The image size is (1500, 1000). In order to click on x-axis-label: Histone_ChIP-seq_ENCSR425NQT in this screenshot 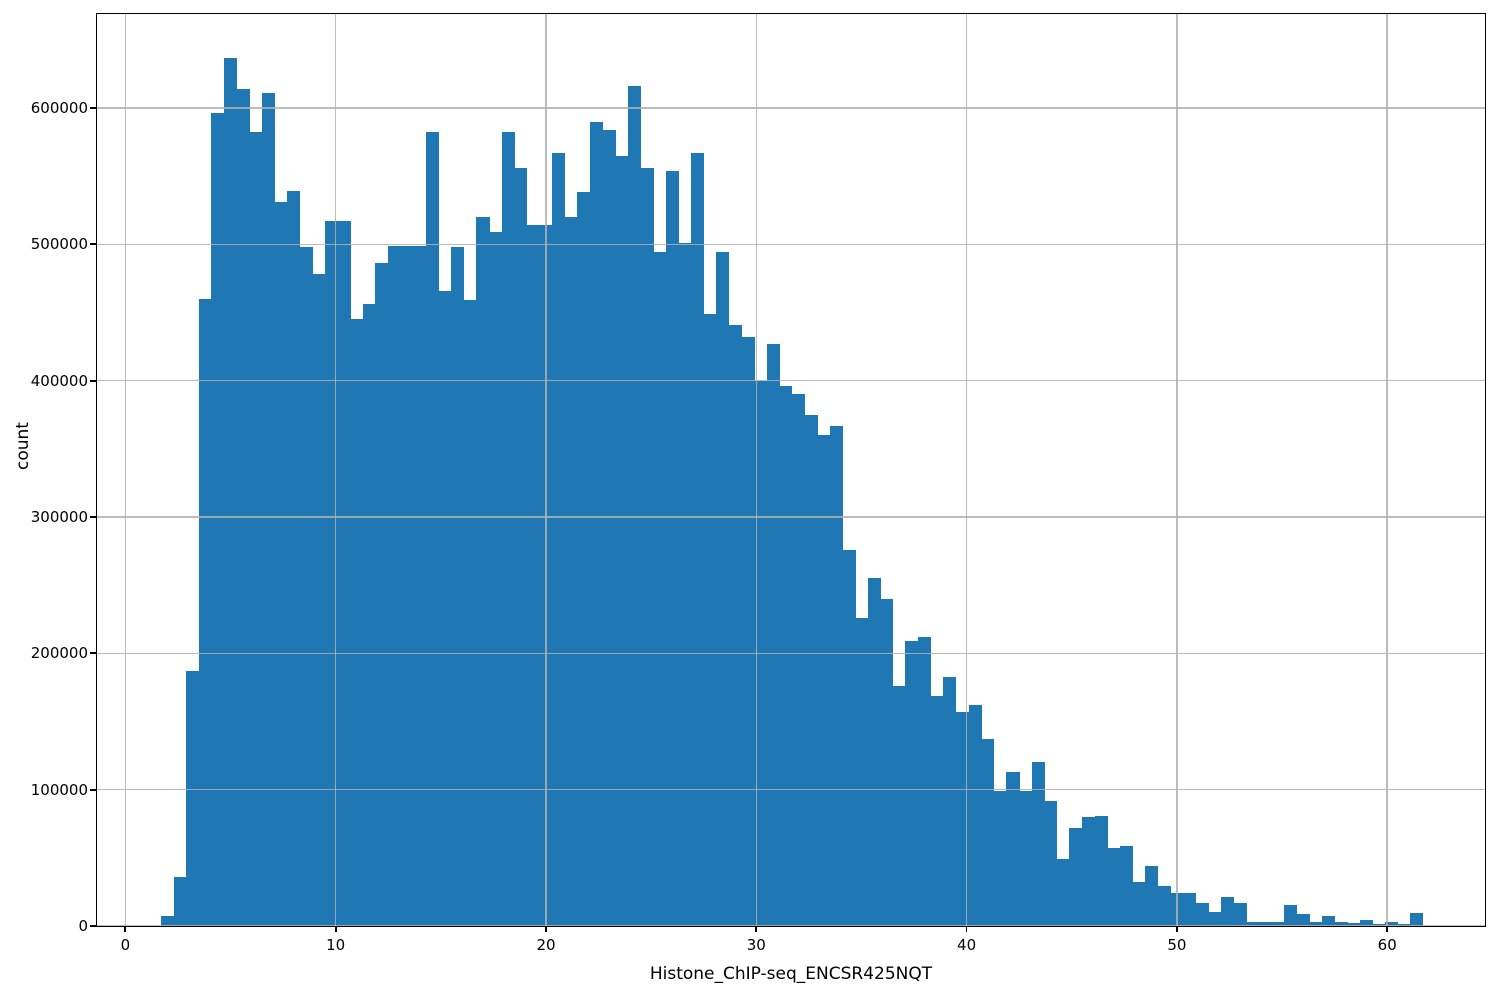, I will do `click(791, 974)`.